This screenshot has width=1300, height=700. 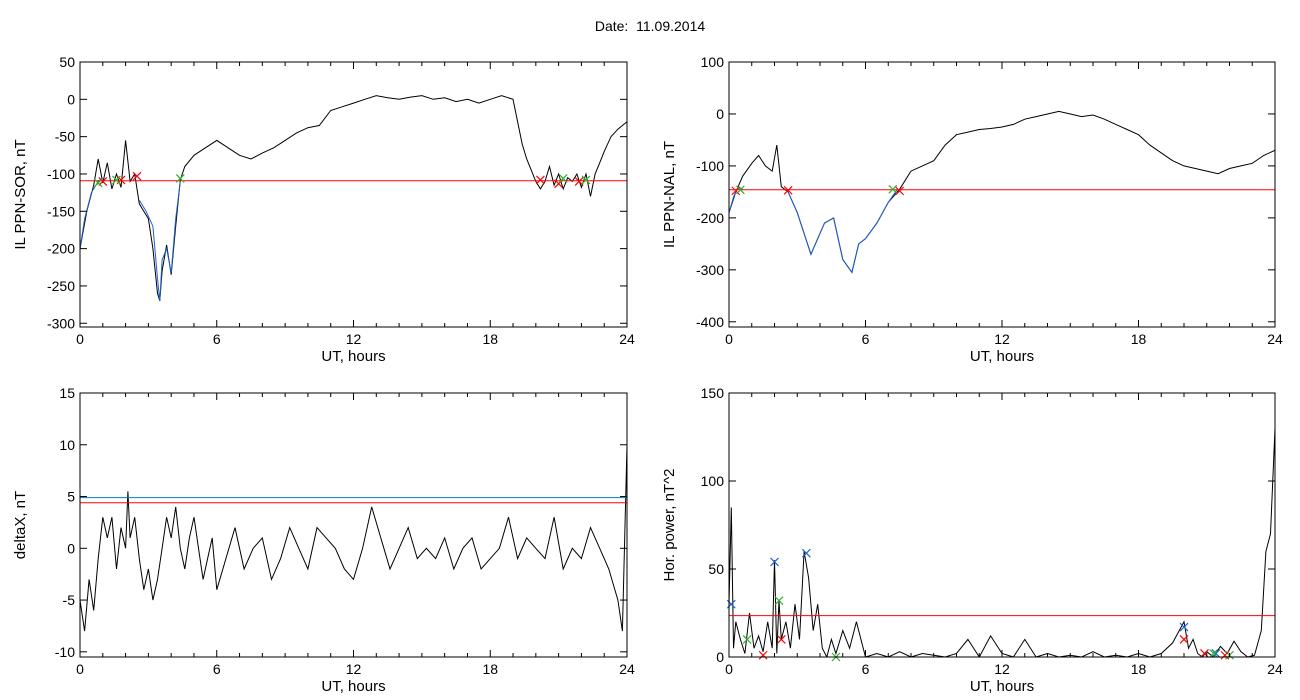 What do you see at coordinates (710, 322) in the screenshot?
I see `y-tick-label: -400` at bounding box center [710, 322].